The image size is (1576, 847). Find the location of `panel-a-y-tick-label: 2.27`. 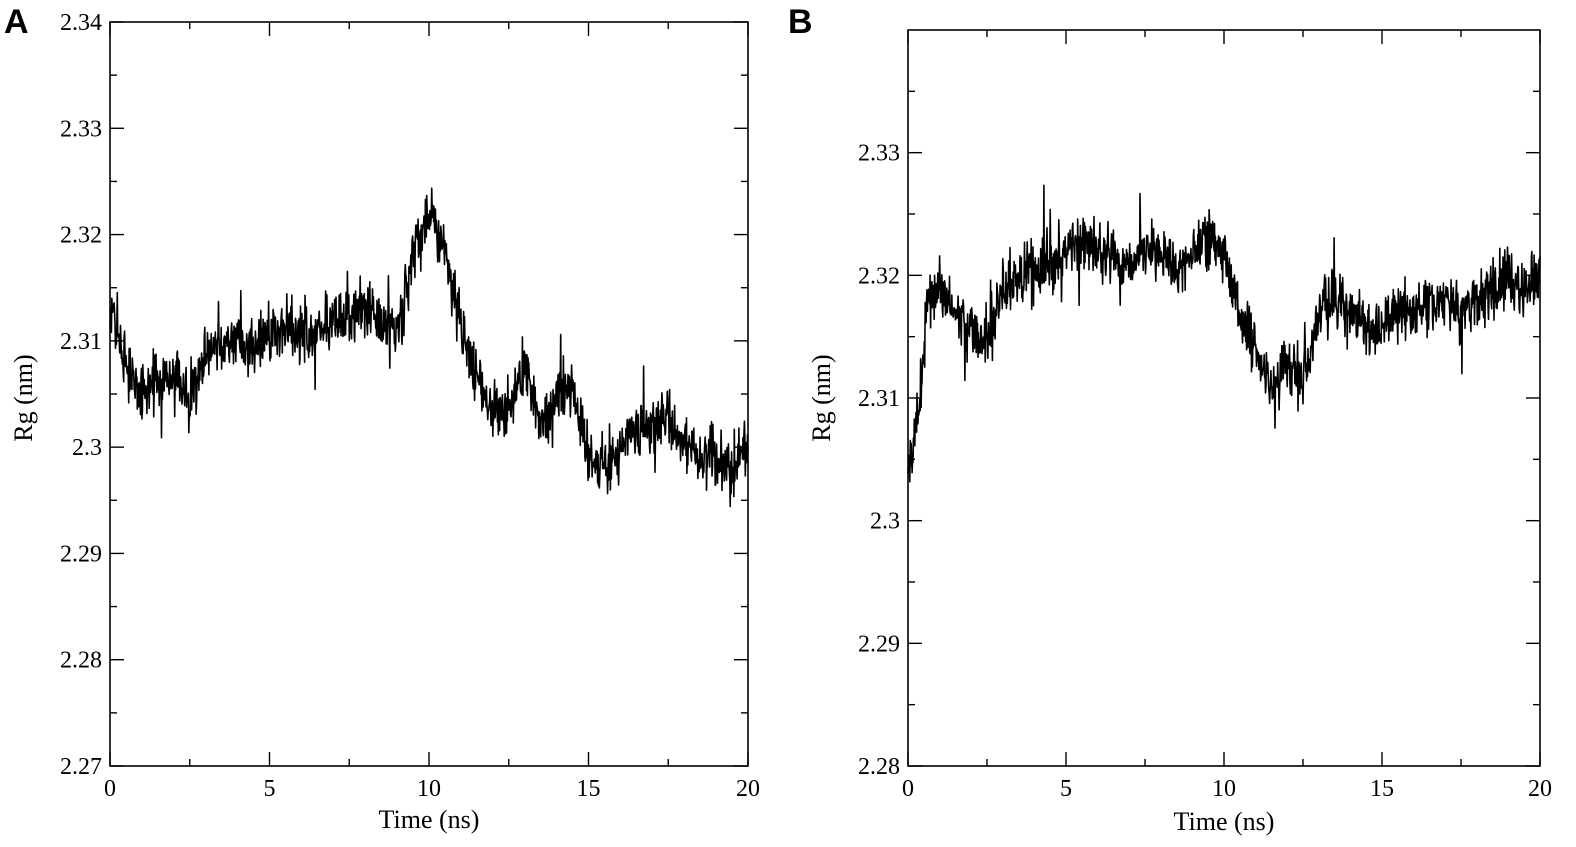

panel-a-y-tick-label: 2.27 is located at coordinates (81, 767).